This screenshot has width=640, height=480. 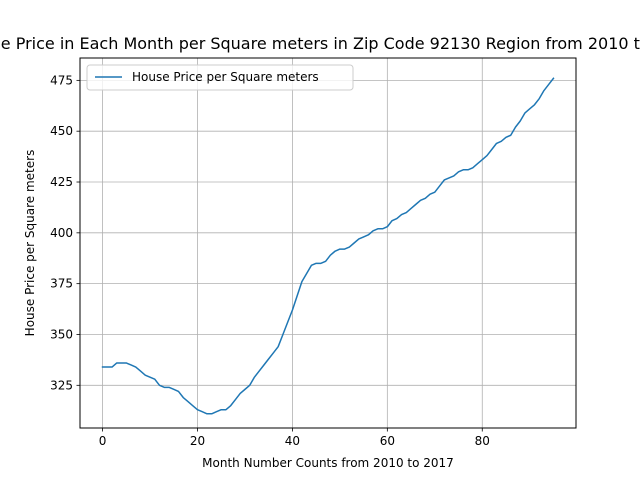 What do you see at coordinates (30, 243) in the screenshot?
I see `y-axis-label: House Price per Square meters` at bounding box center [30, 243].